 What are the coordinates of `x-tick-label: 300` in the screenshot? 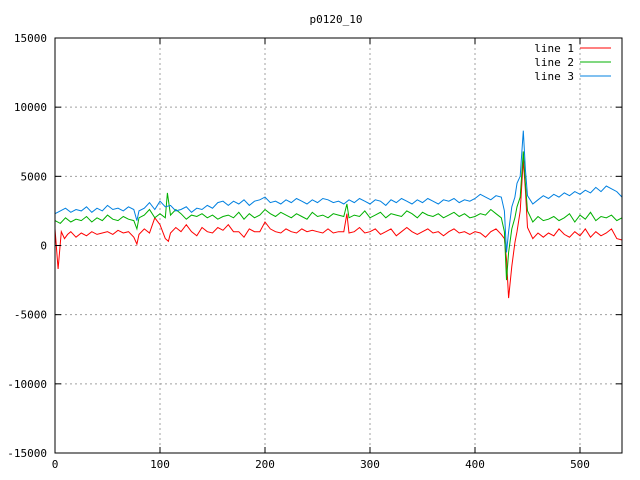 It's located at (370, 464).